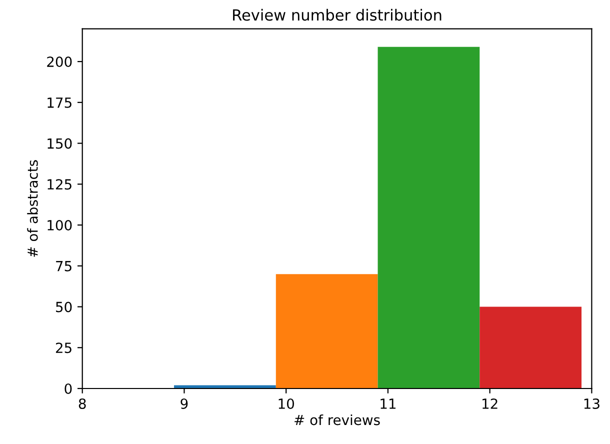  I want to click on x-tick-label: 13, so click(592, 403).